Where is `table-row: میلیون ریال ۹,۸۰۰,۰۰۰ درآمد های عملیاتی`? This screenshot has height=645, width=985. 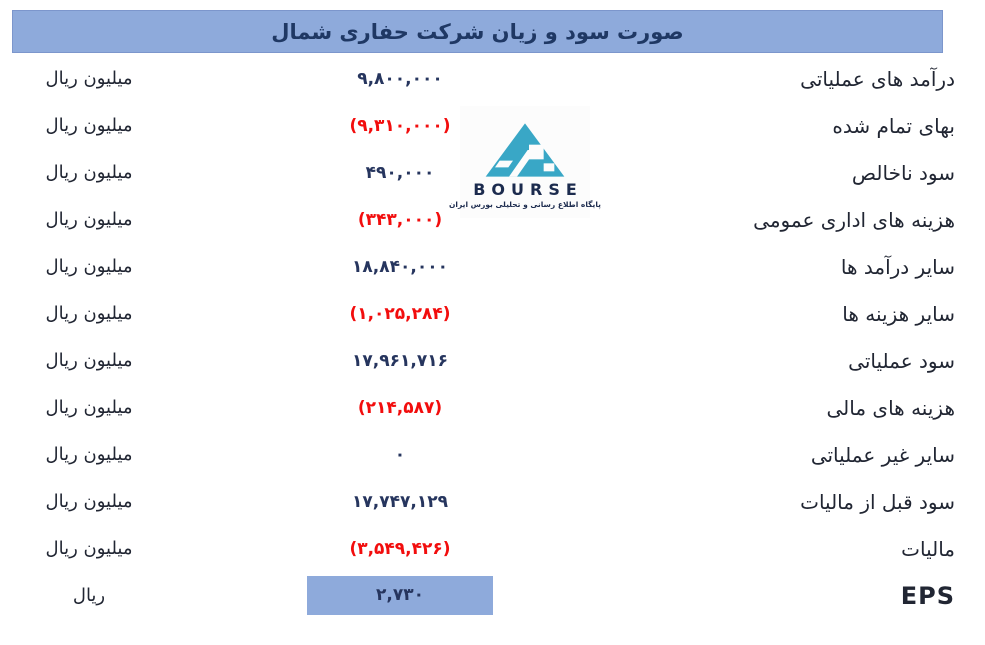
table-row: میلیون ریال ۹,۸۰۰,۰۰۰ درآمد های عملیاتی is located at coordinates (492, 78).